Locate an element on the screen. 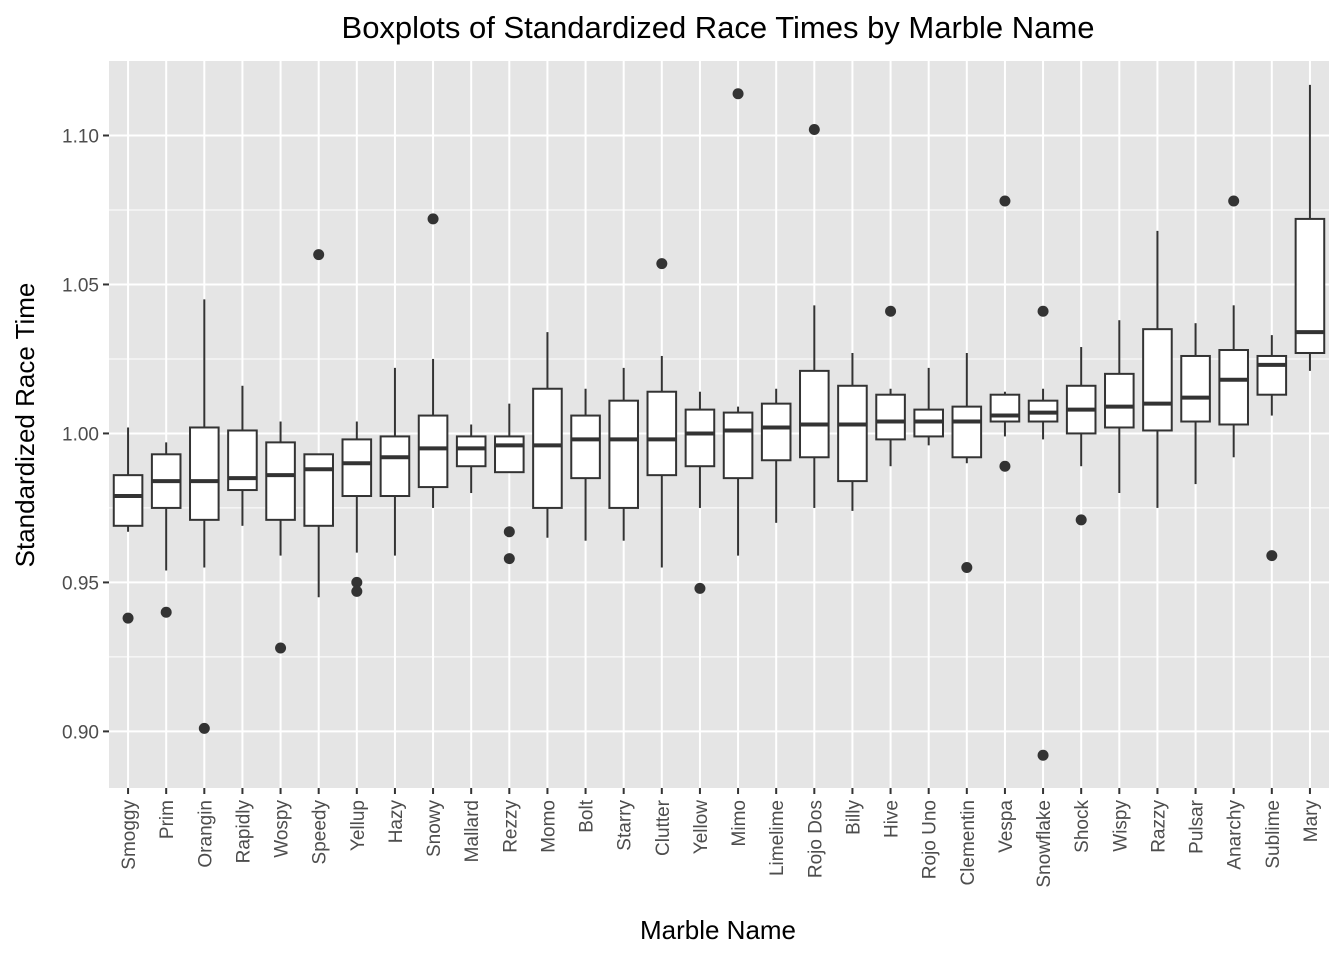  x-tick-label: Wispy is located at coordinates (1120, 826).